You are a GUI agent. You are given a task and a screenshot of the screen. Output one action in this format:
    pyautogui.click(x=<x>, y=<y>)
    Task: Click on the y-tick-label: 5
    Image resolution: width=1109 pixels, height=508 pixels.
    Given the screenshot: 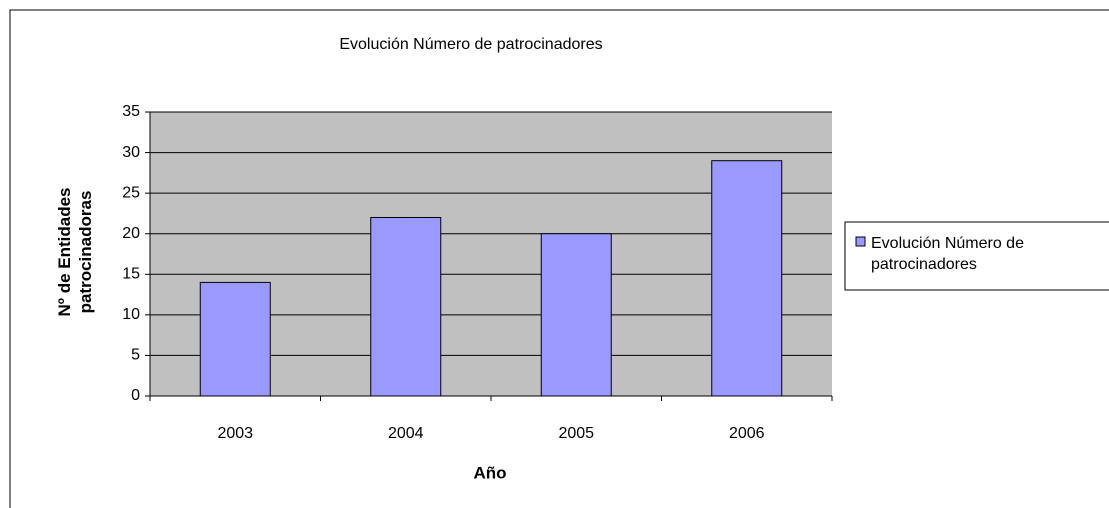 What is the action you would take?
    pyautogui.click(x=135, y=355)
    